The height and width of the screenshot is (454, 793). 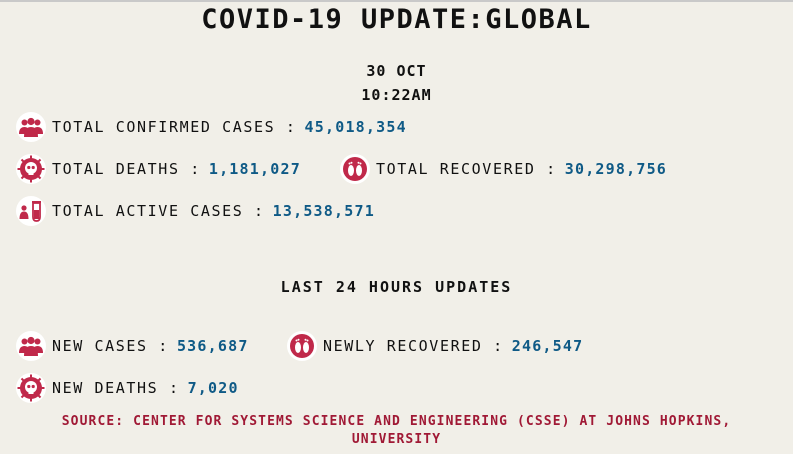 What do you see at coordinates (158, 211) in the screenshot?
I see `total-active-label: TOTAL ACTIVE CASES :` at bounding box center [158, 211].